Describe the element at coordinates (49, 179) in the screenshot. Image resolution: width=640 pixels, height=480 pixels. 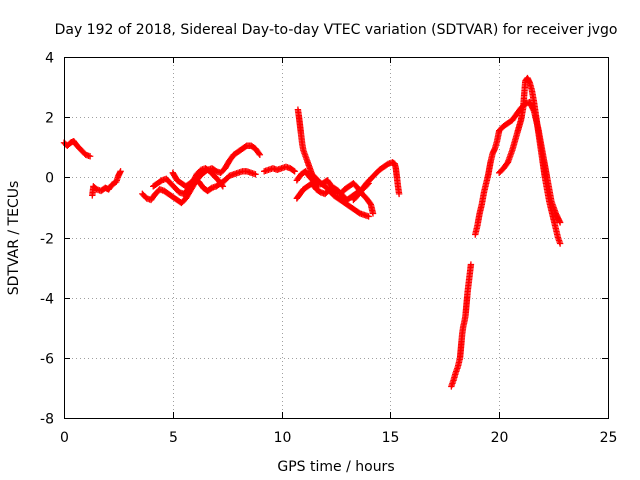
I see `y-tick-label: 0` at that location.